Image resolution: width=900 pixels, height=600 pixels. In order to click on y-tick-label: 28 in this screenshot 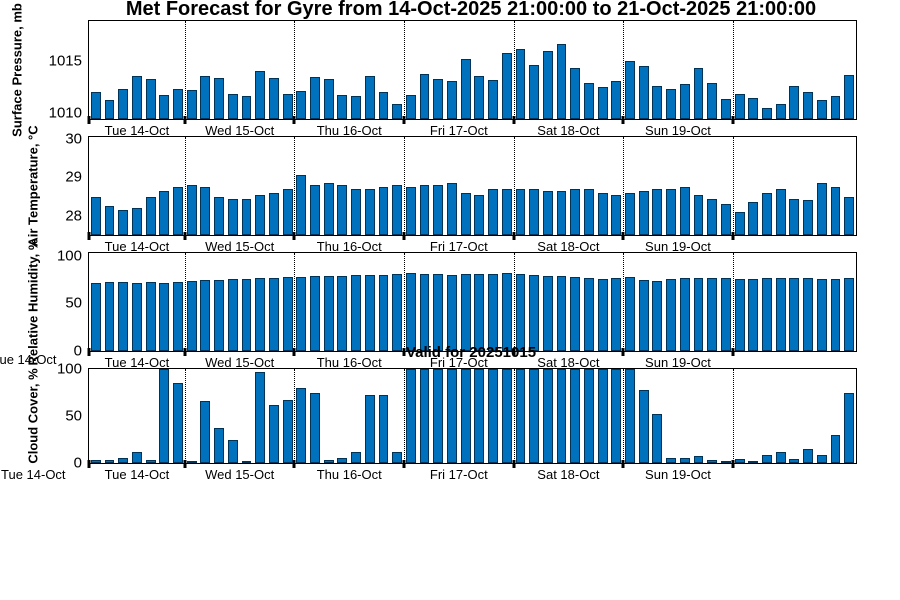, I will do `click(73, 216)`.